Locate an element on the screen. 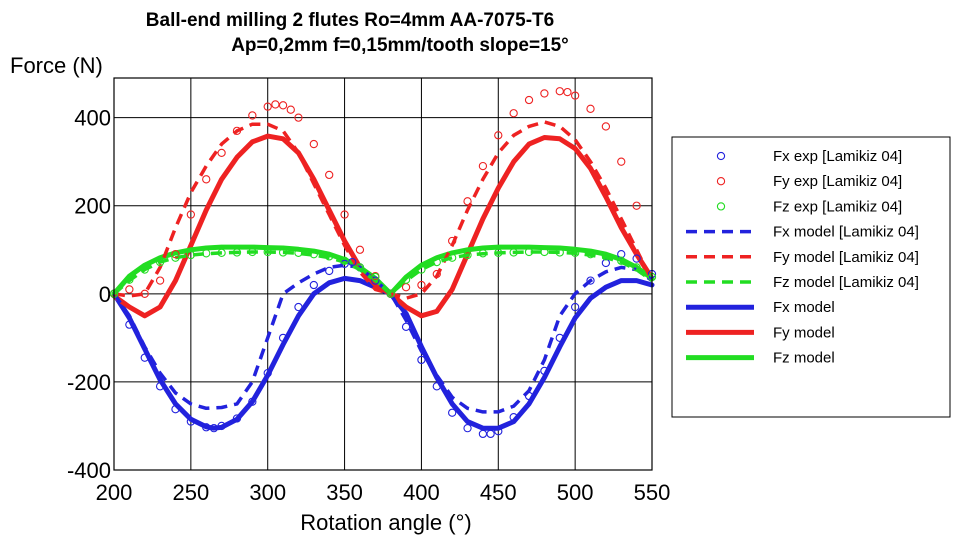  x-tick-label: 300 is located at coordinates (267, 492).